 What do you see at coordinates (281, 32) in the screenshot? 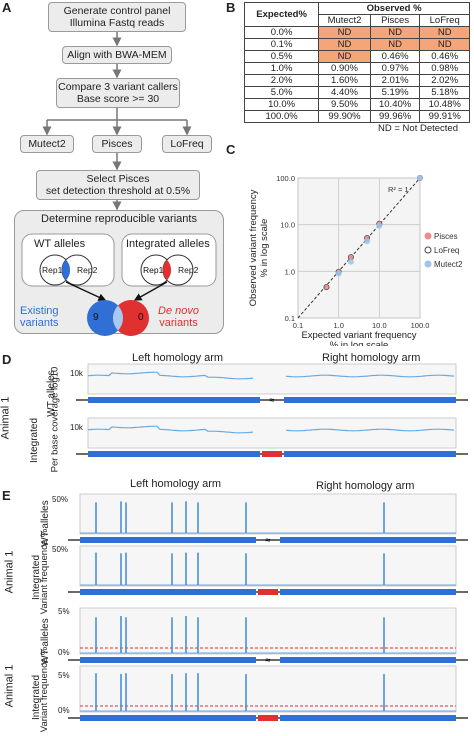
I see `table-cell: 0.0%` at bounding box center [281, 32].